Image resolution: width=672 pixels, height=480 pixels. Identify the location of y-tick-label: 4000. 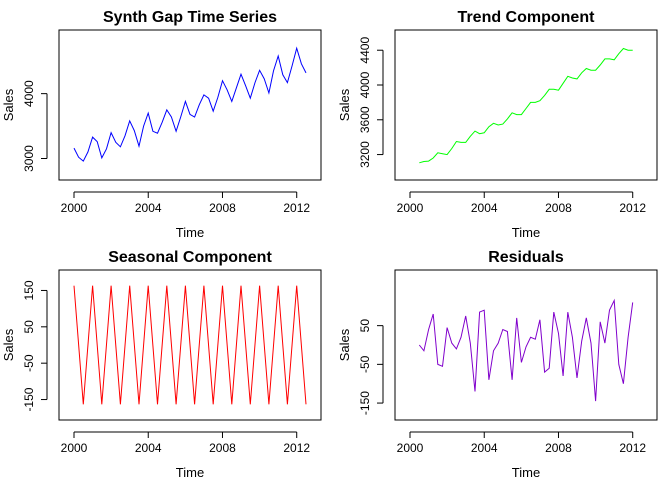
(29, 93).